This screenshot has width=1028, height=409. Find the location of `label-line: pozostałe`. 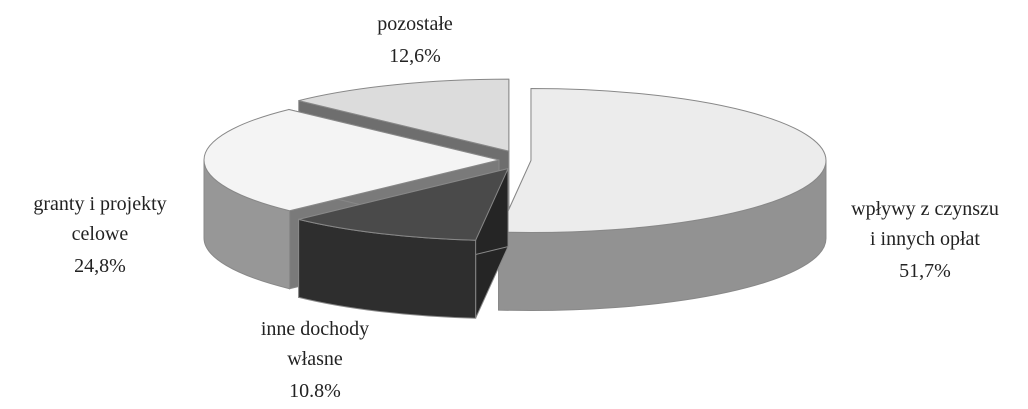

label-line: pozostałe is located at coordinates (415, 24).